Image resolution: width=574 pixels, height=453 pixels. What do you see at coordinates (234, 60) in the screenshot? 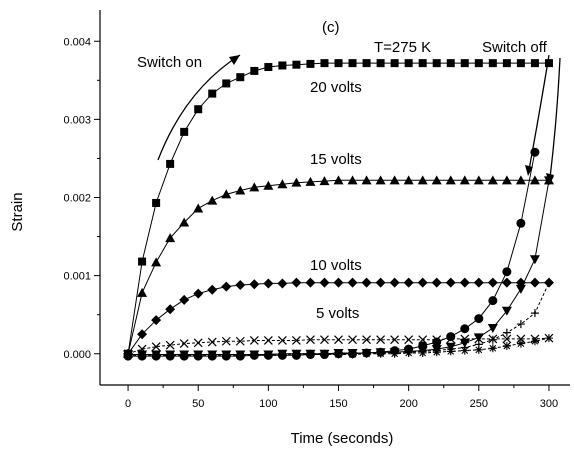
I see `switch-on-arrowhead` at bounding box center [234, 60].